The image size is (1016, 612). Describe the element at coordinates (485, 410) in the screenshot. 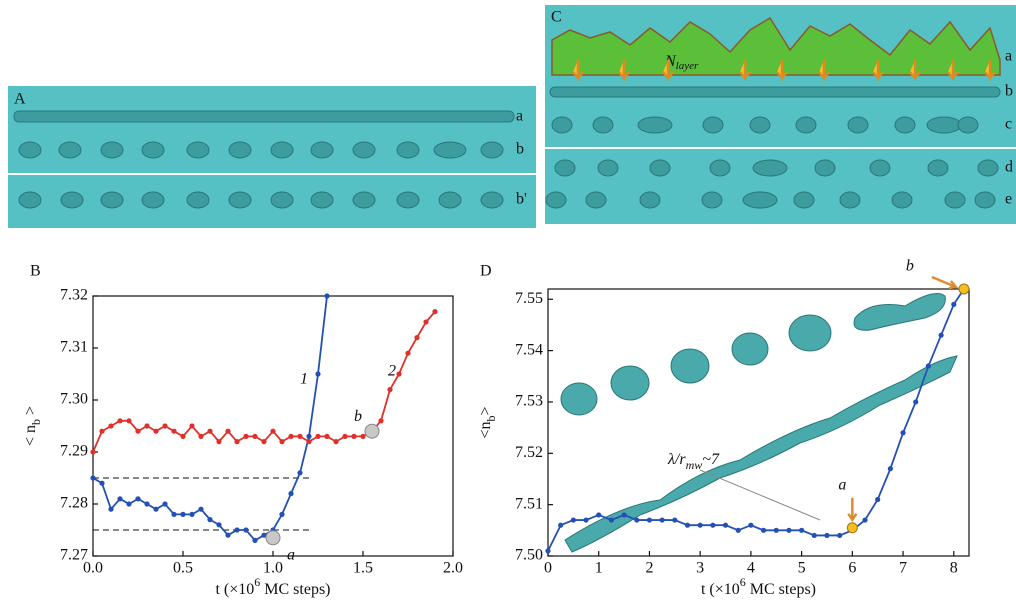

I see `y-axis-label-end: >` at that location.